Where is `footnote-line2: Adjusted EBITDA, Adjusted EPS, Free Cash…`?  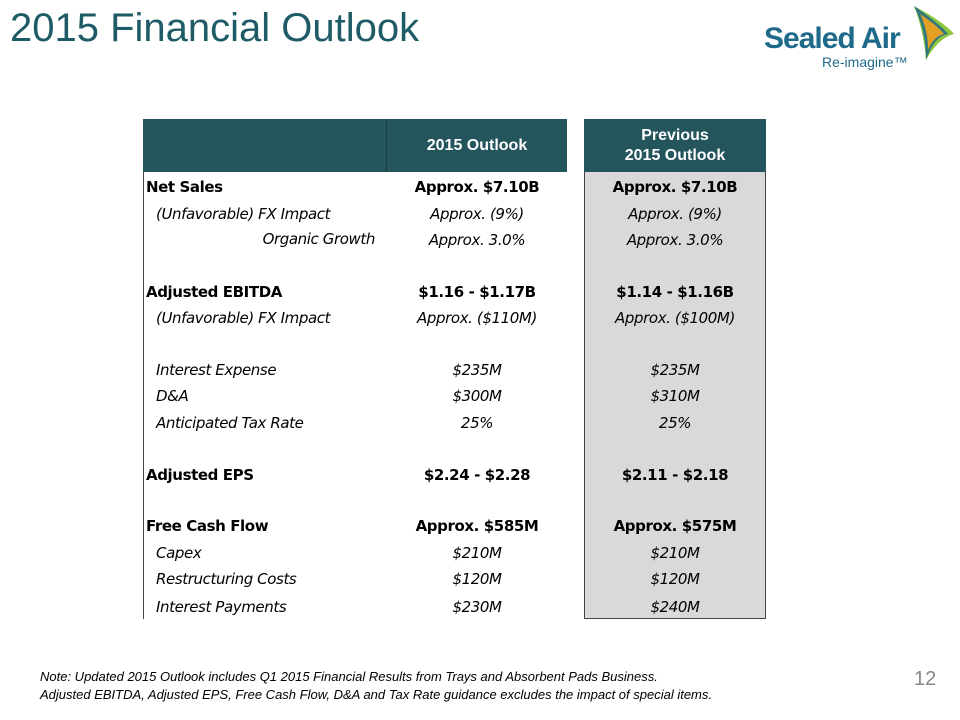
footnote-line2: Adjusted EBITDA, Adjusted EPS, Free Cash… is located at coordinates (376, 694).